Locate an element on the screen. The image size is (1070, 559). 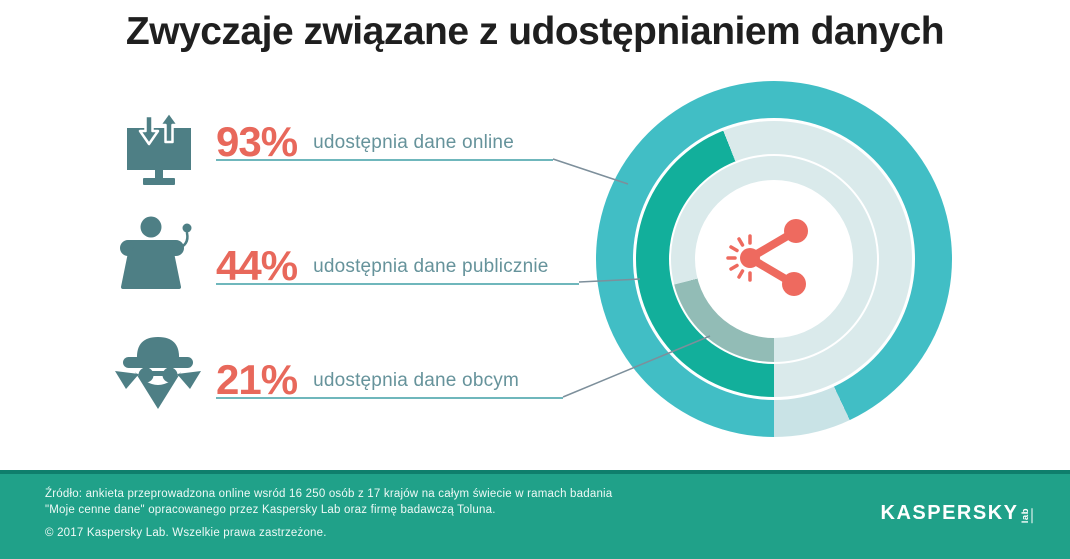
stat-value: 93% is located at coordinates (257, 141).